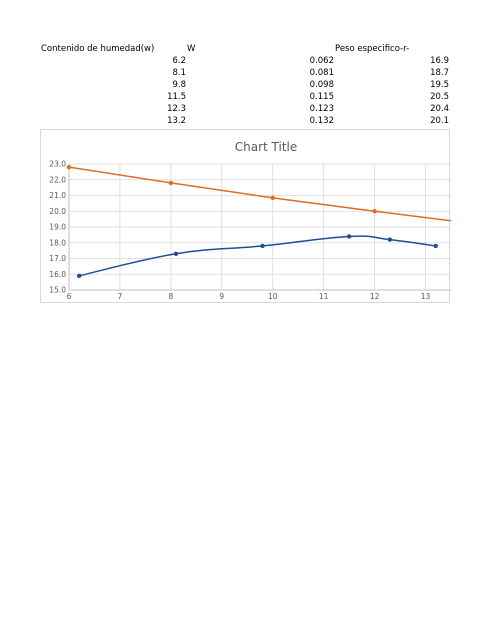 This screenshot has height=640, width=494. What do you see at coordinates (176, 121) in the screenshot?
I see `table-cell-humedad: 13.2` at bounding box center [176, 121].